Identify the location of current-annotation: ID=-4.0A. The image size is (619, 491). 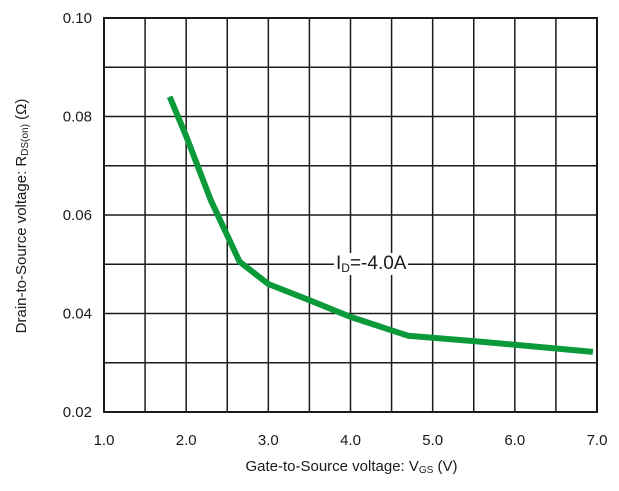
(371, 264).